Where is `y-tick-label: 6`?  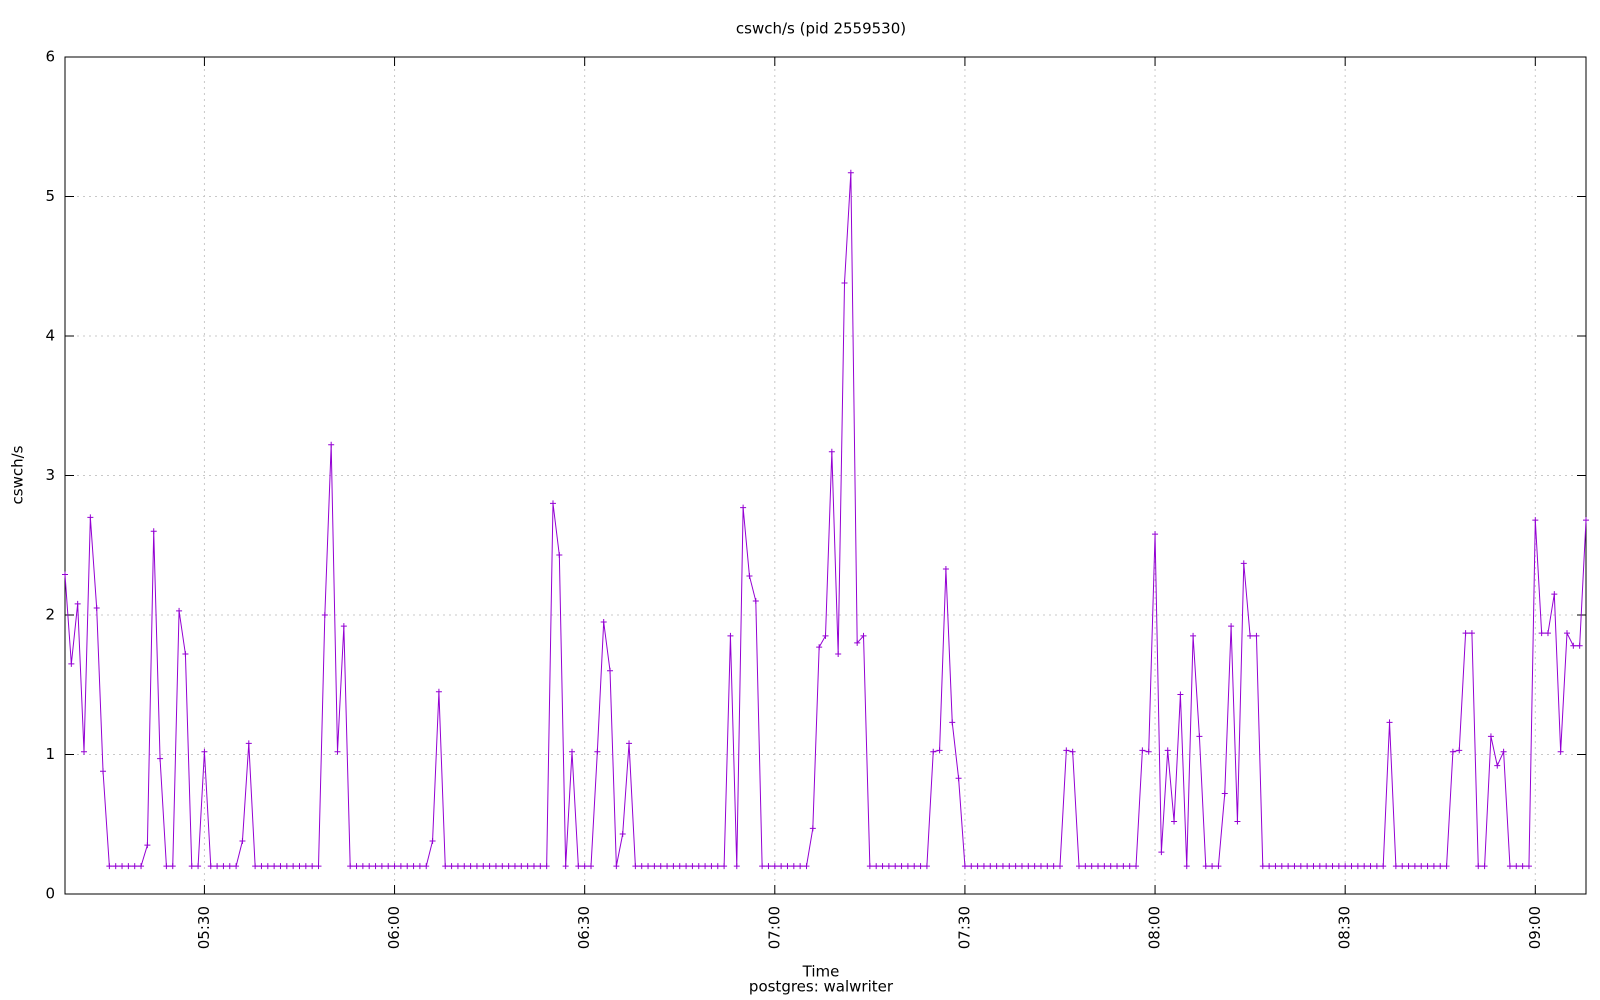 y-tick-label: 6 is located at coordinates (50, 57).